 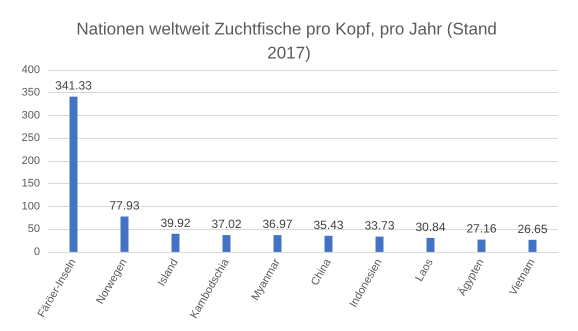 What do you see at coordinates (430, 227) in the screenshot?
I see `data-label: 30.84` at bounding box center [430, 227].